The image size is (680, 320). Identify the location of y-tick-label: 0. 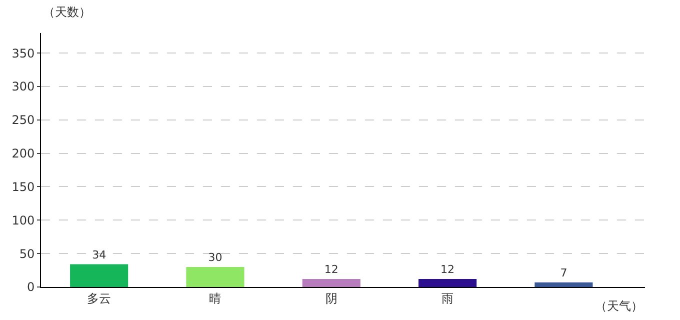
(30, 287).